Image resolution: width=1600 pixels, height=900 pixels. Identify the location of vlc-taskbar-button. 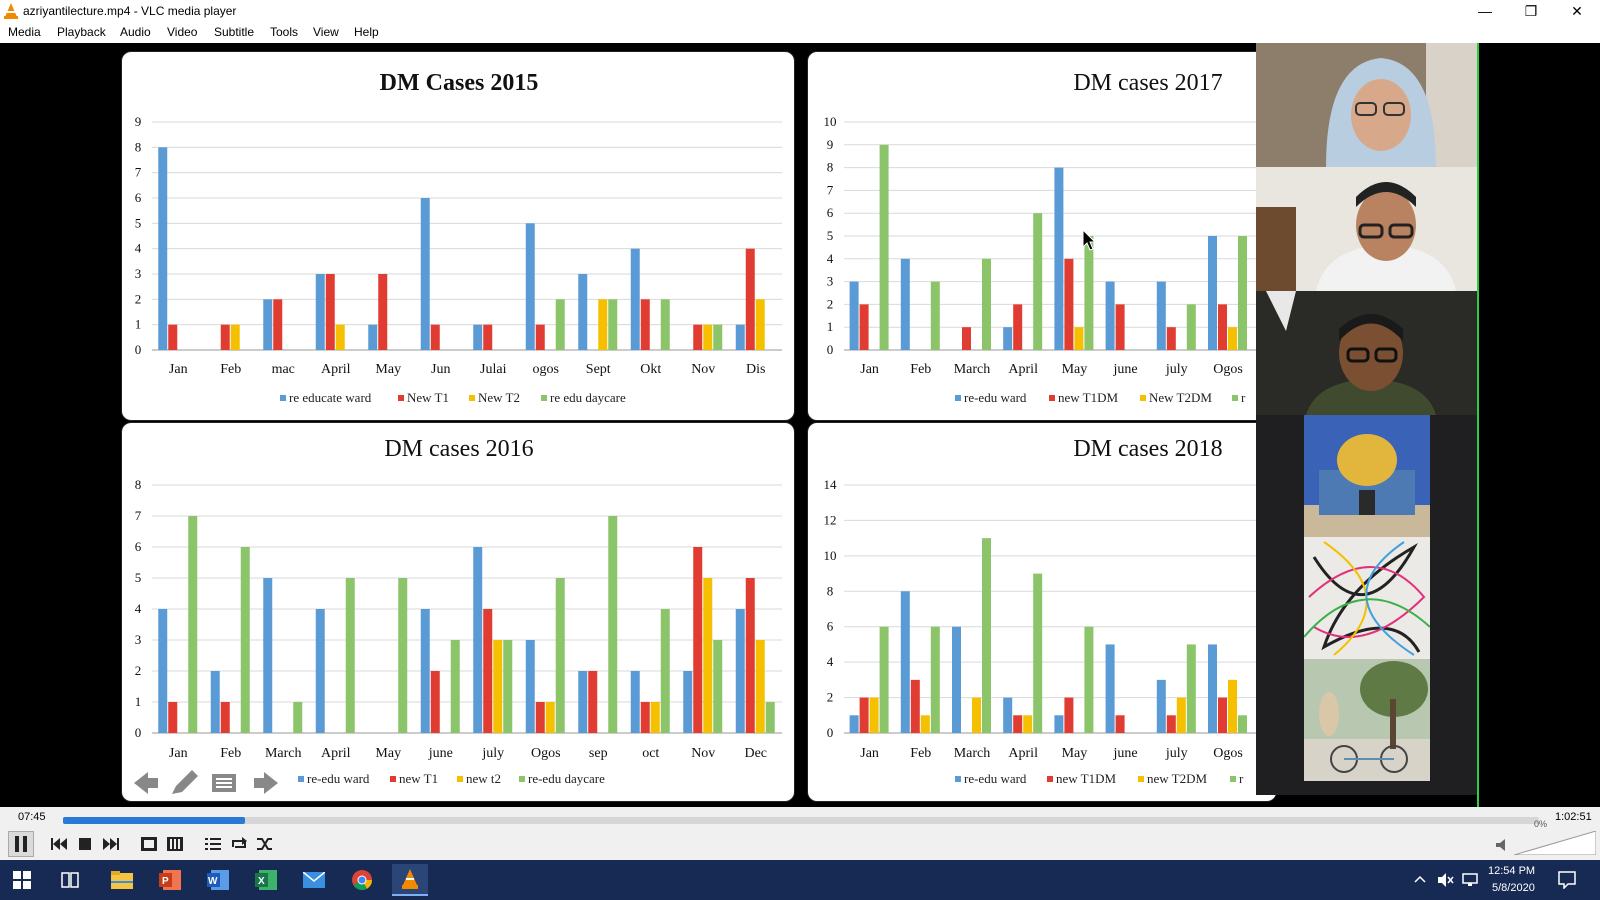
(410, 880).